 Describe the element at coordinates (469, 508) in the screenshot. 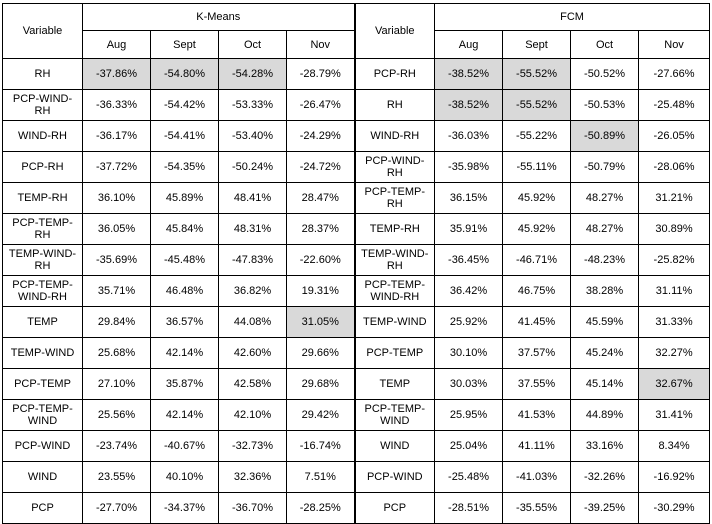

I see `fcm-value-cell: -28.51%` at that location.